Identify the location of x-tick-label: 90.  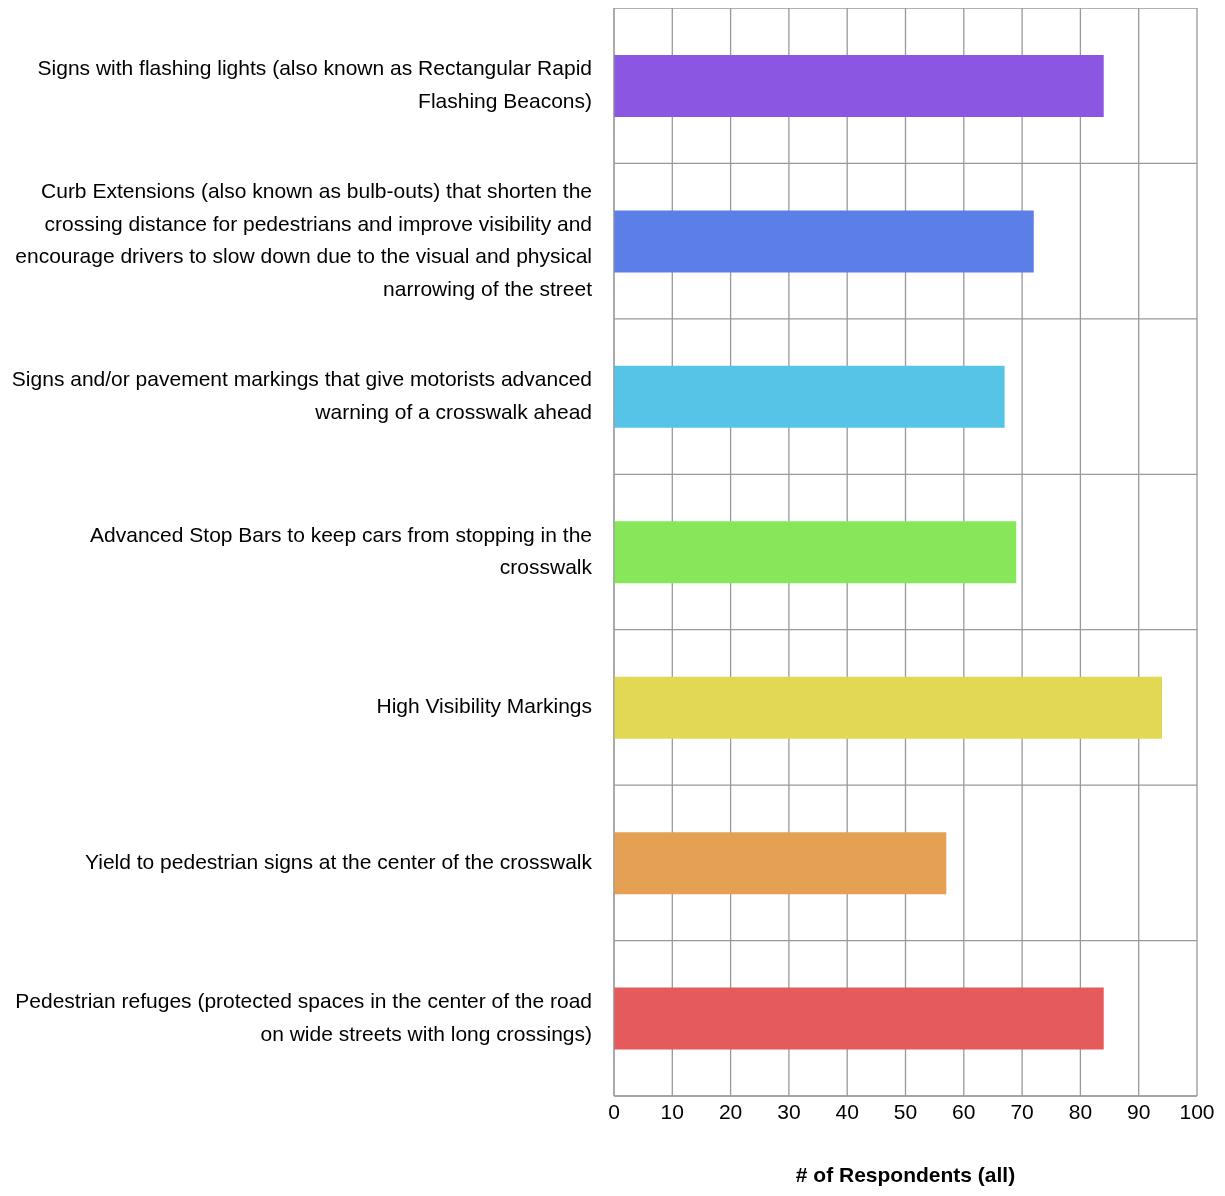
(1139, 1111).